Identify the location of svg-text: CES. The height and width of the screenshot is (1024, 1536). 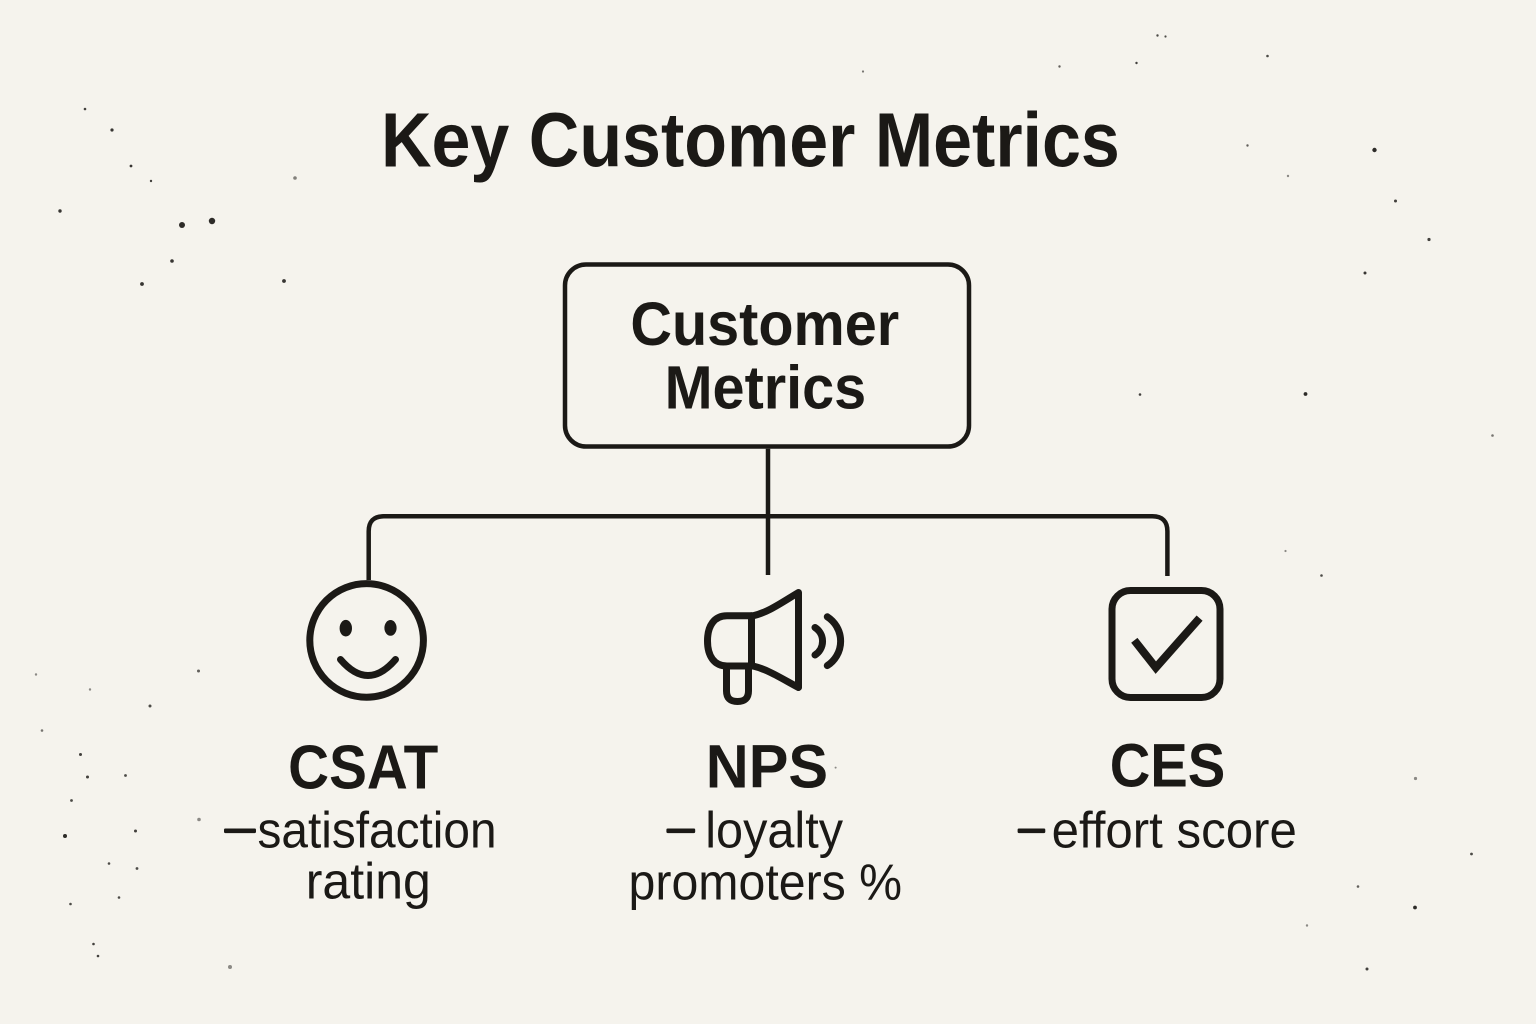
(1168, 766).